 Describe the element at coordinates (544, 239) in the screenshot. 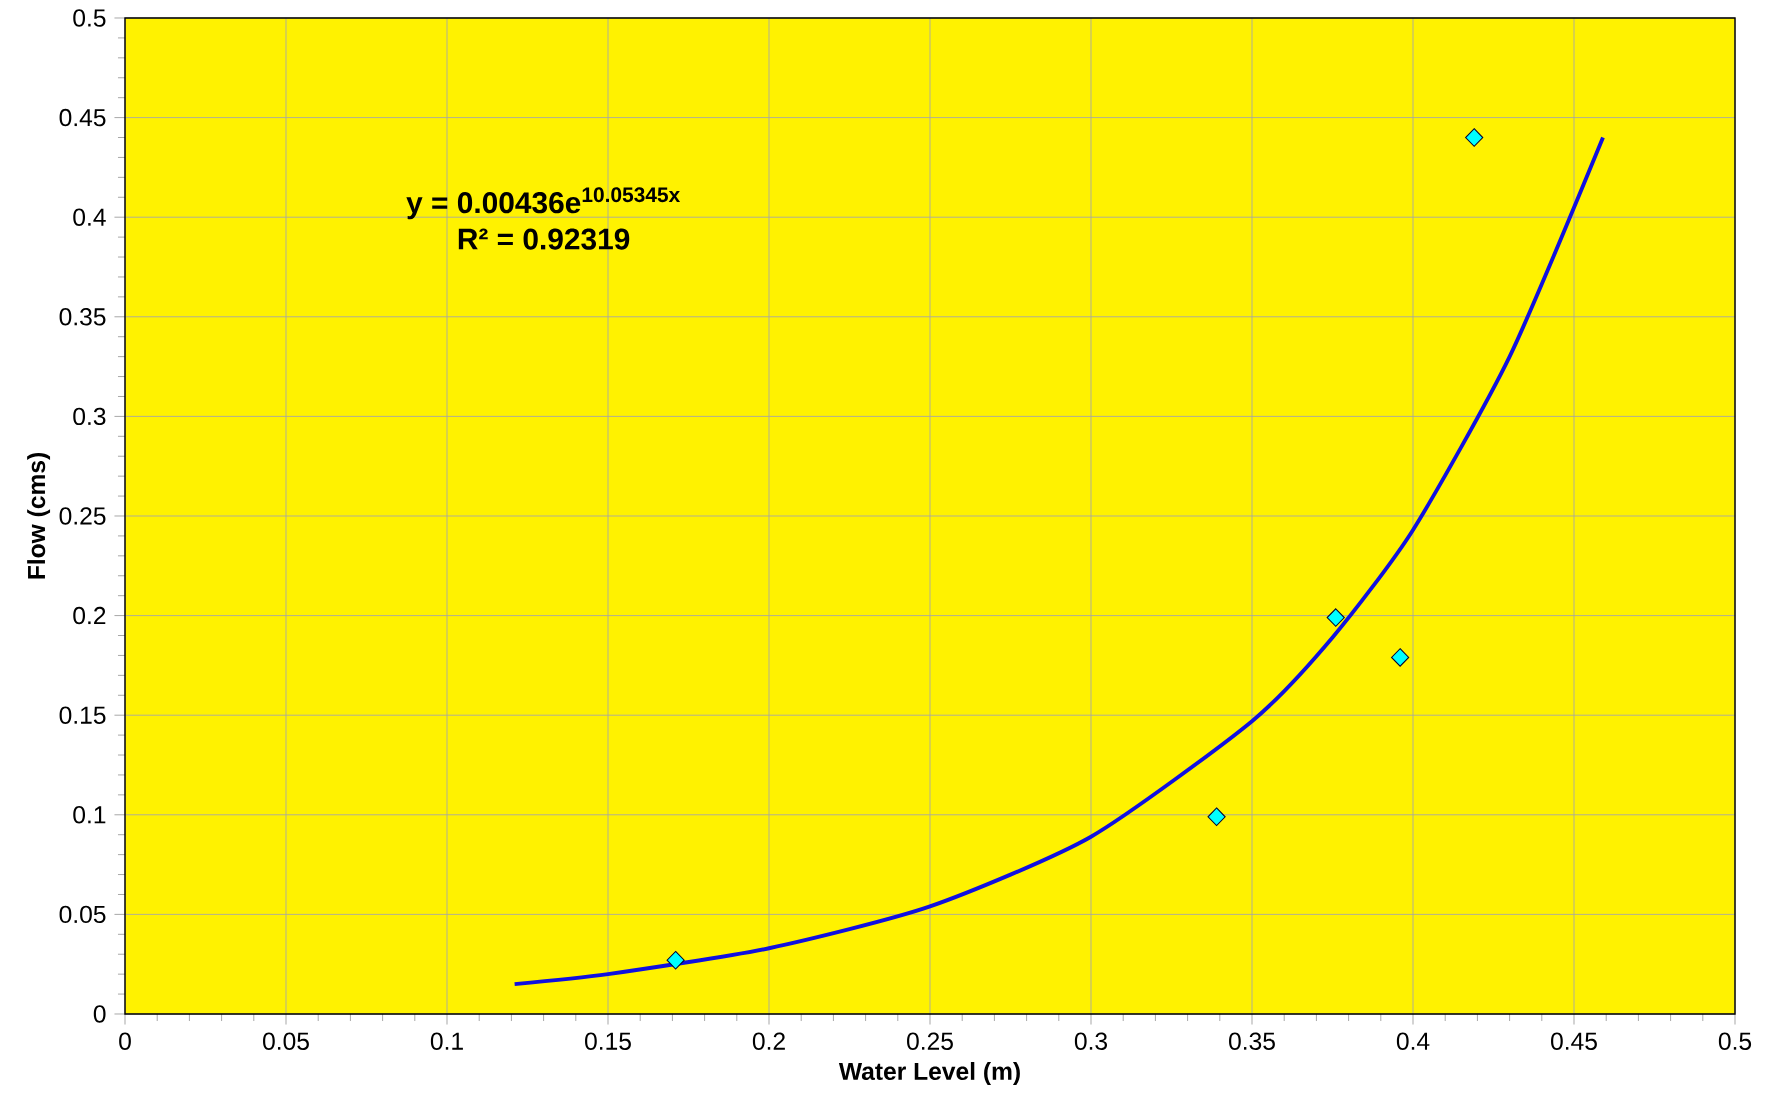

I see `annotation: R² = 0.92319` at that location.